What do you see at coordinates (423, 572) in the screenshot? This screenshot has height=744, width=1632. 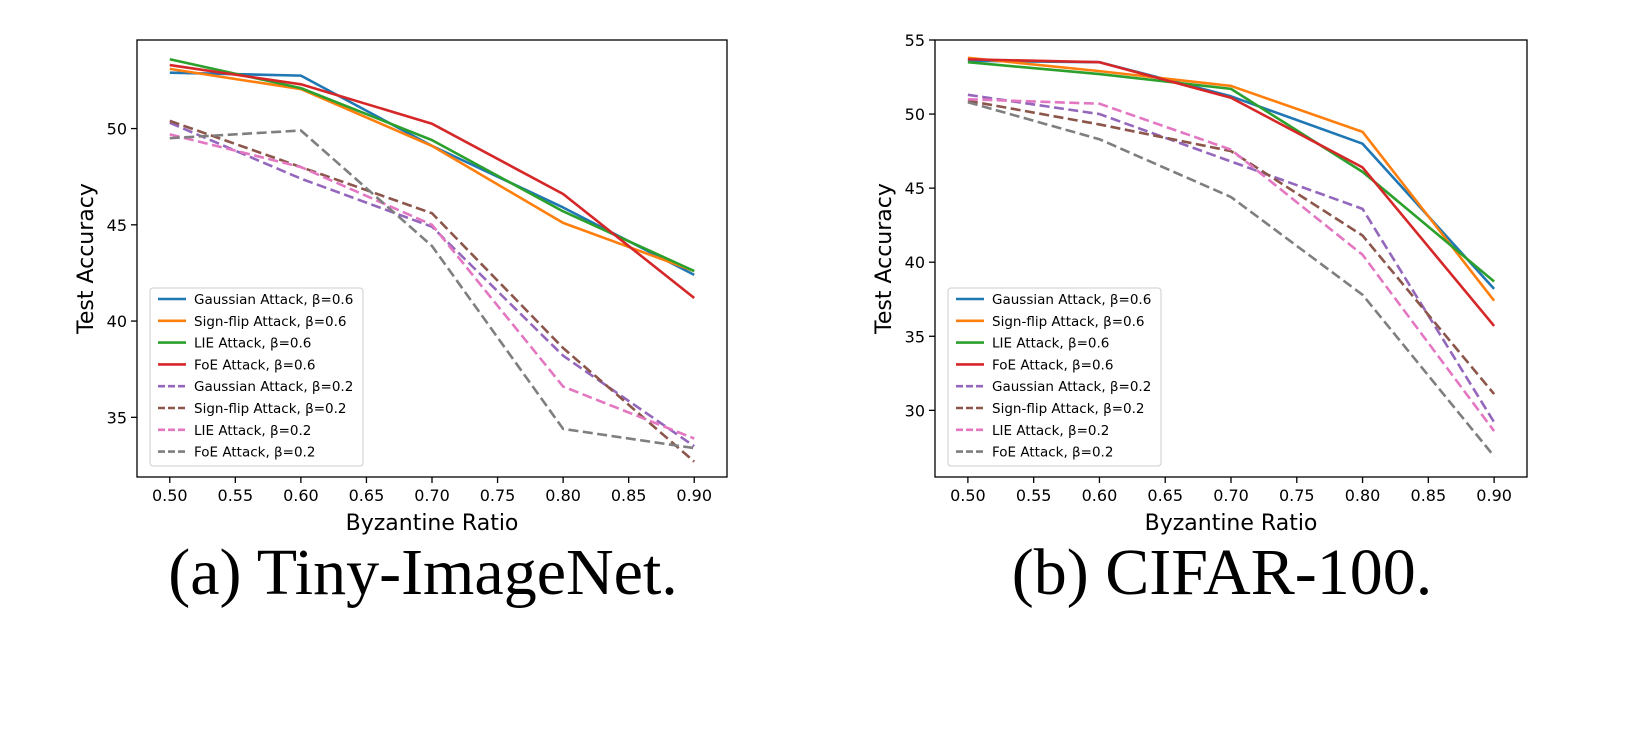 I see `caption-a: (a) Tiny-ImageNet.` at bounding box center [423, 572].